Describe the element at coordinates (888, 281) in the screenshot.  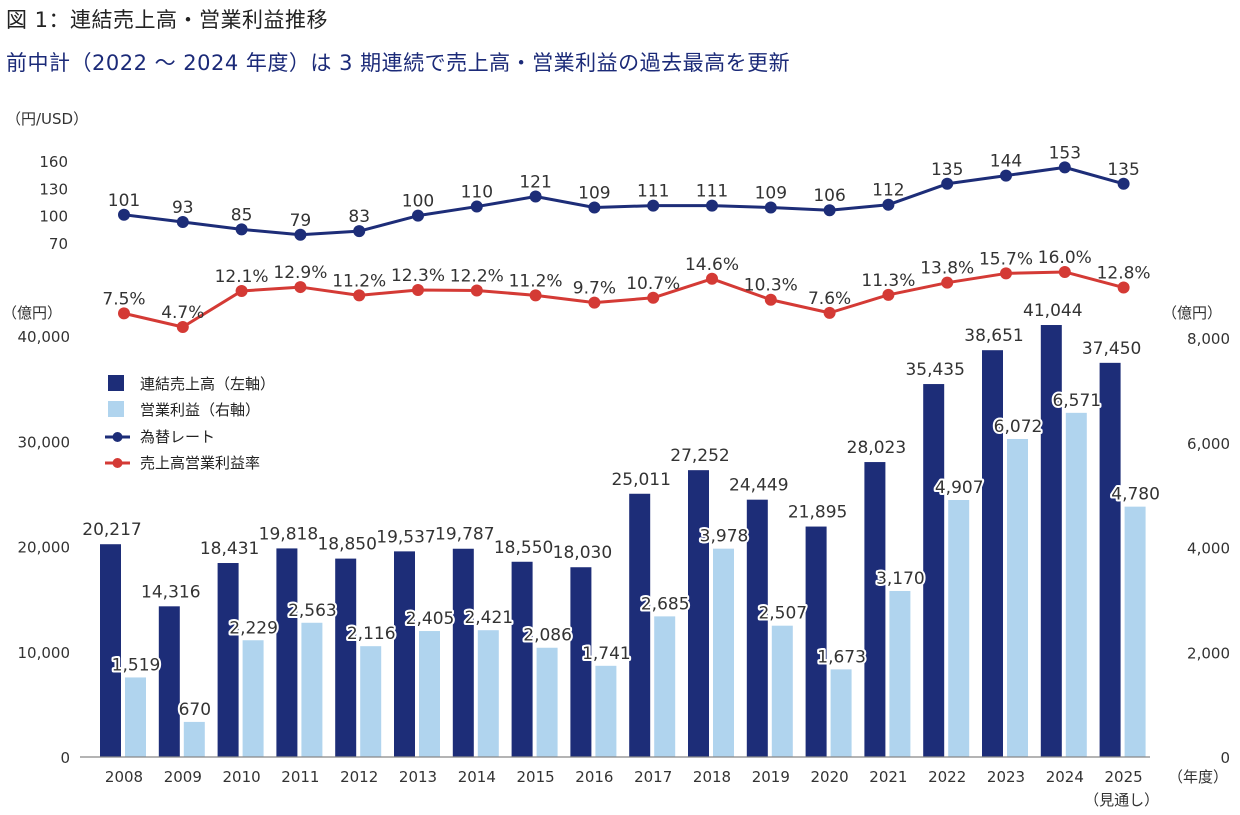
I see `margin-data-label: 11.3%` at that location.